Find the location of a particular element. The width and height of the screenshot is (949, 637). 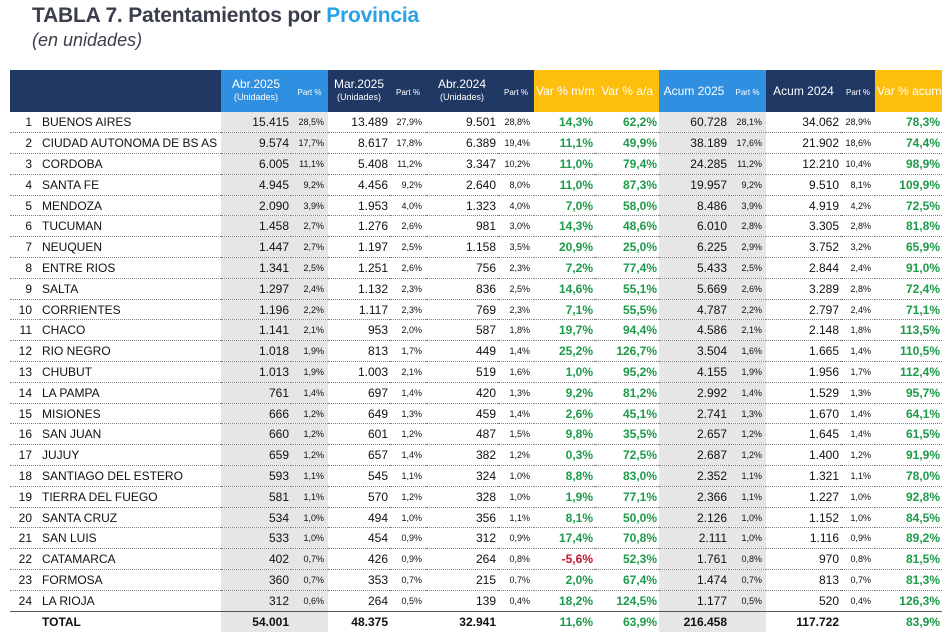

total-acum2025: 216.458 is located at coordinates (694, 621).